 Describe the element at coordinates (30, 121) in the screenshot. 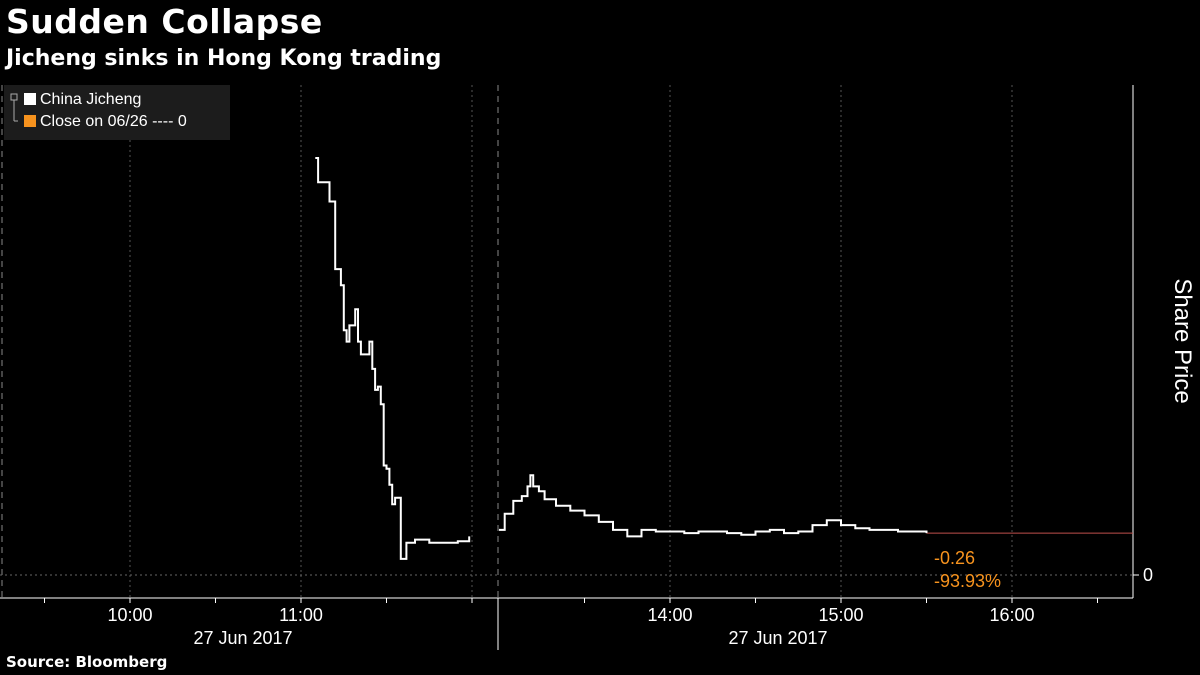

I see `legend-swatch-orange` at that location.